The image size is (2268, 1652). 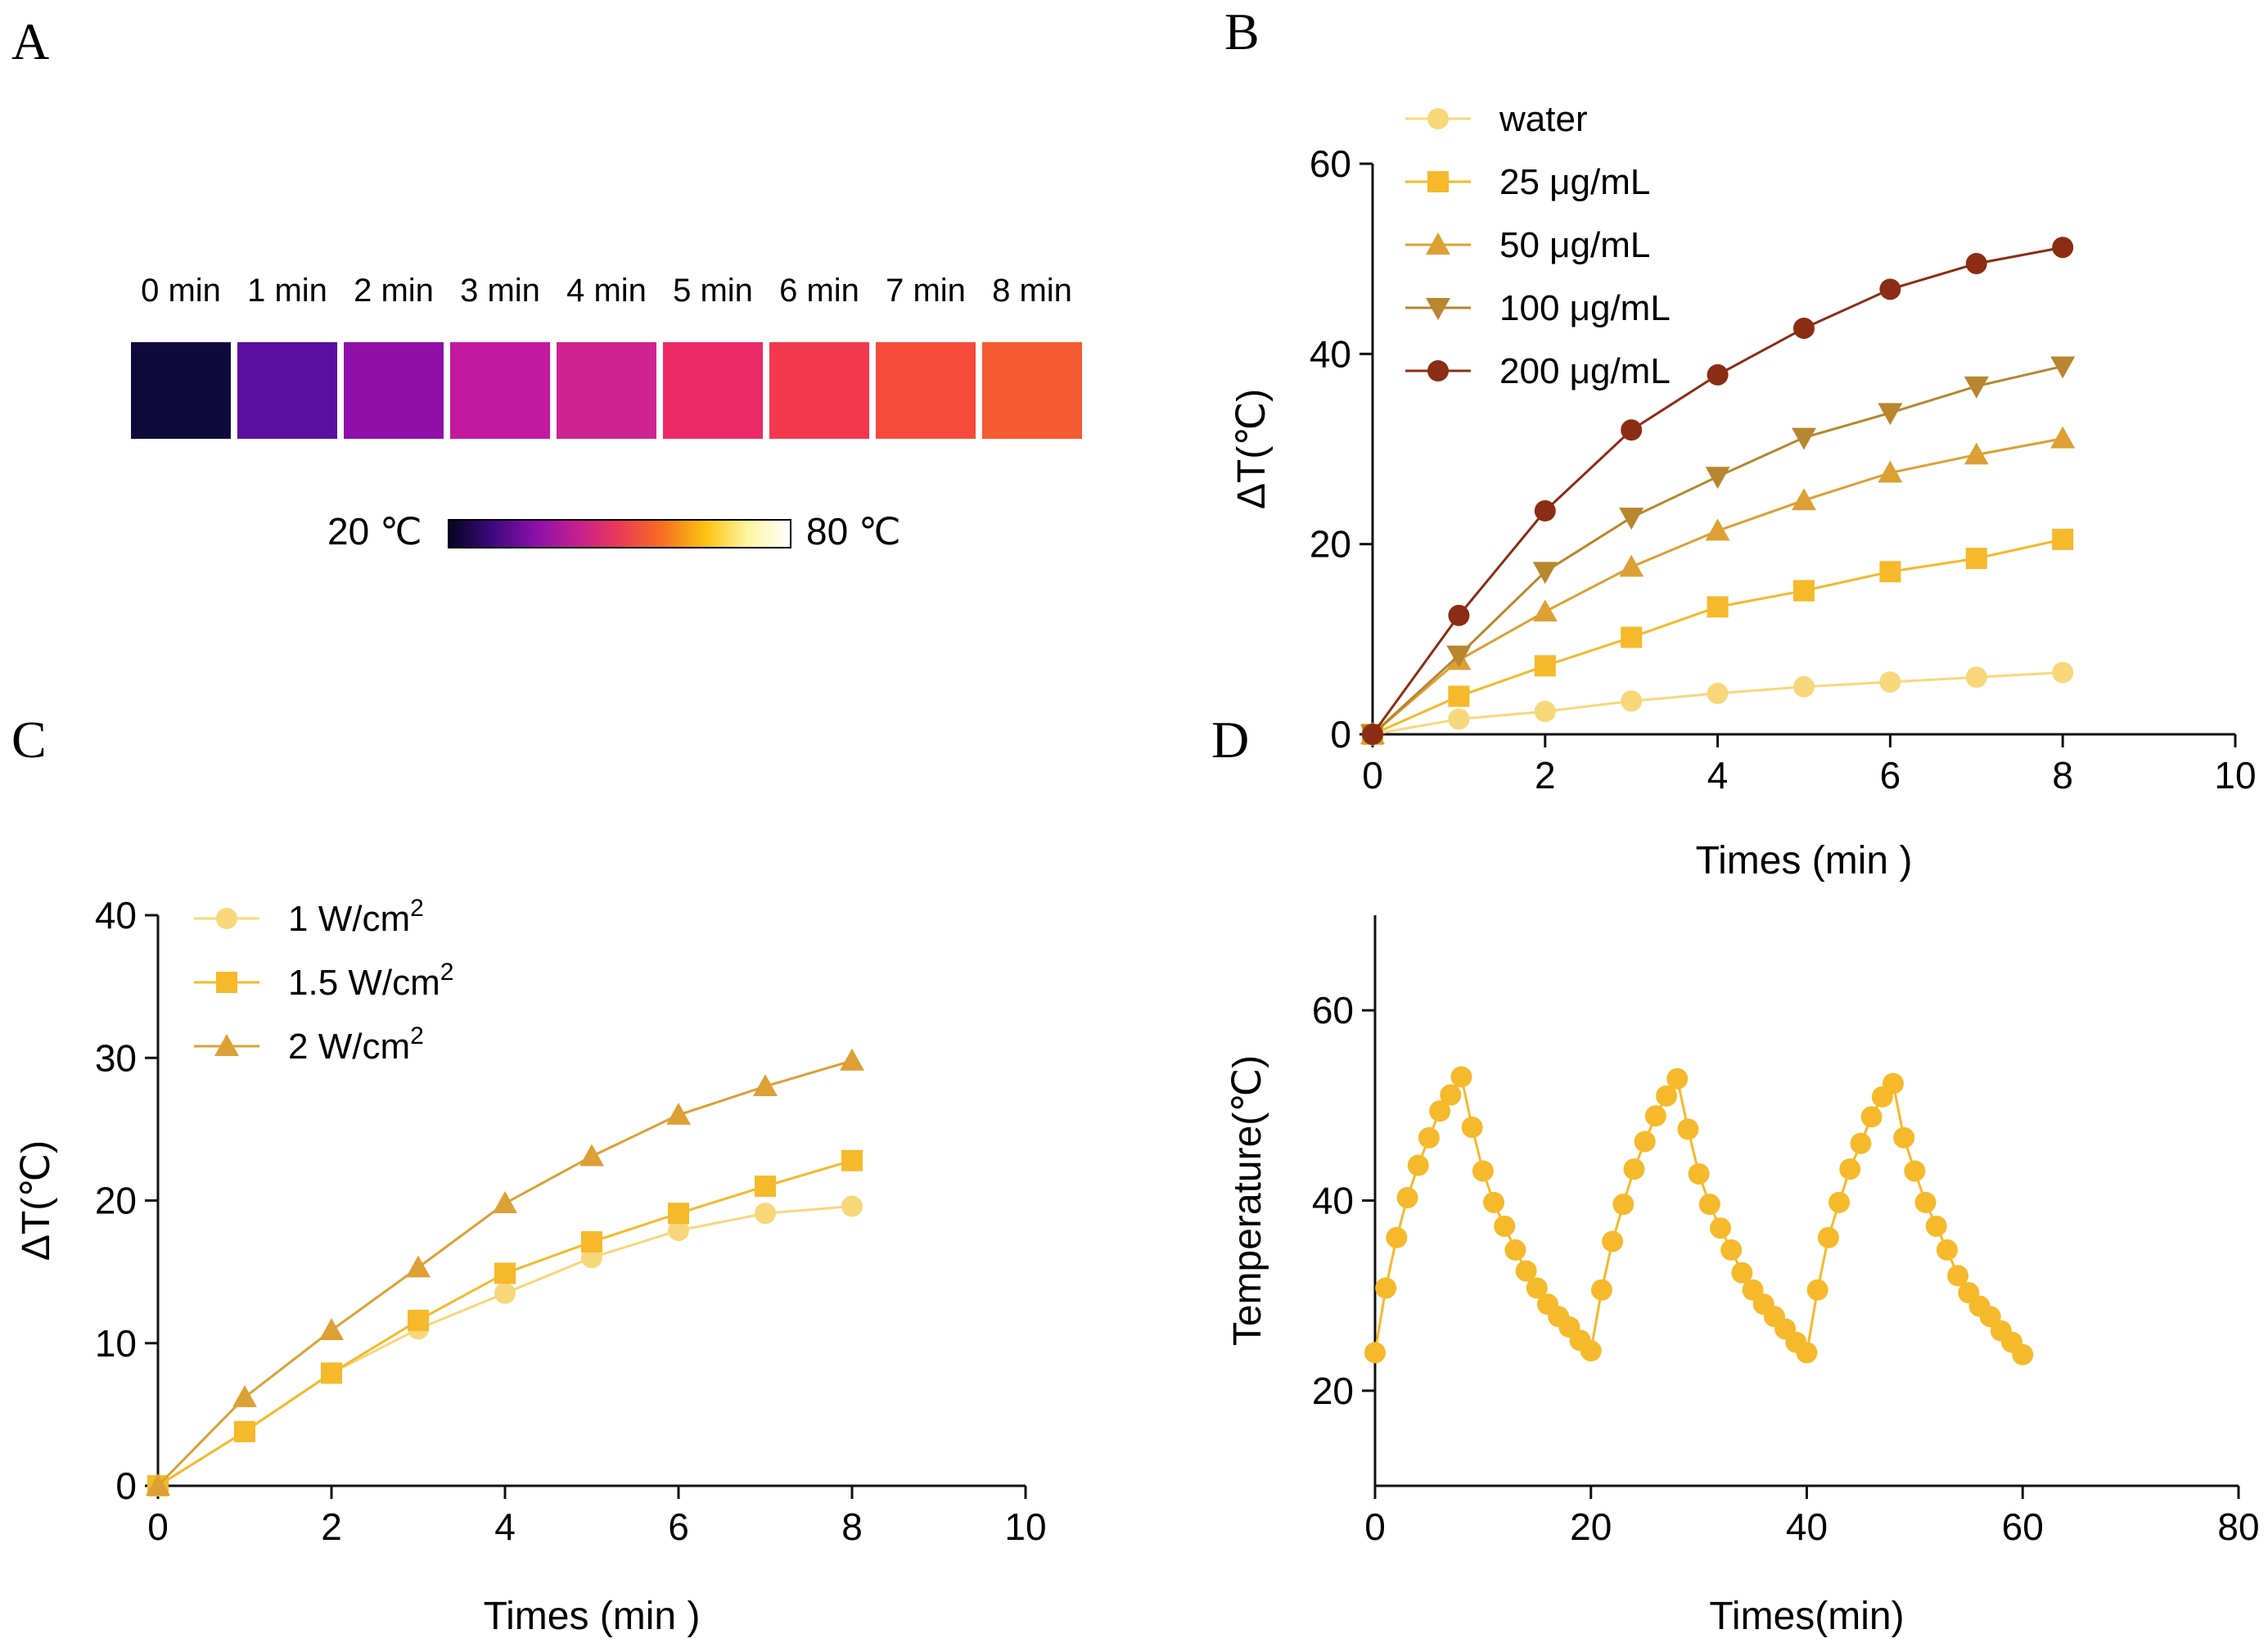 What do you see at coordinates (364, 983) in the screenshot?
I see `legend-label-text: 1.5 W/cm` at bounding box center [364, 983].